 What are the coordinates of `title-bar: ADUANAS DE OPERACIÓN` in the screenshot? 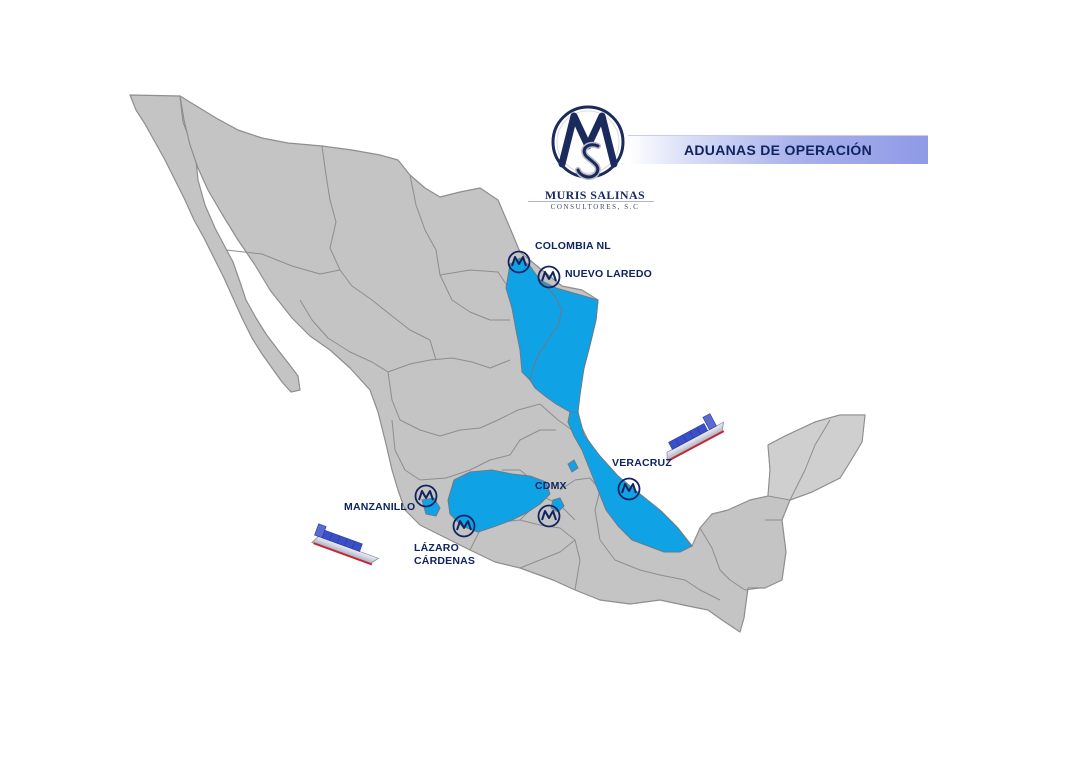 It's located at (778, 149).